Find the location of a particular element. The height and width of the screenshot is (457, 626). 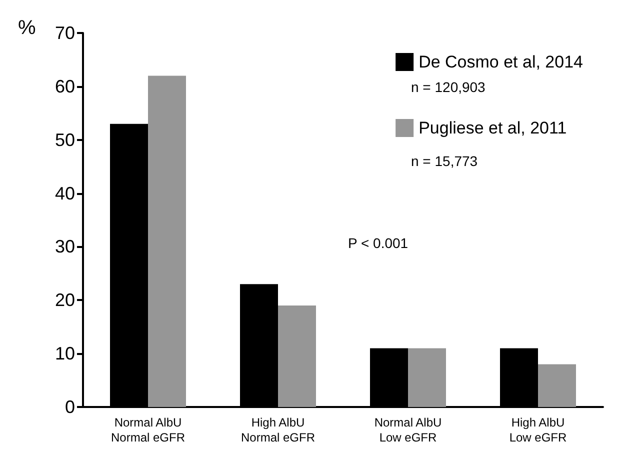

y-tick-label: 40 is located at coordinates (64, 193).